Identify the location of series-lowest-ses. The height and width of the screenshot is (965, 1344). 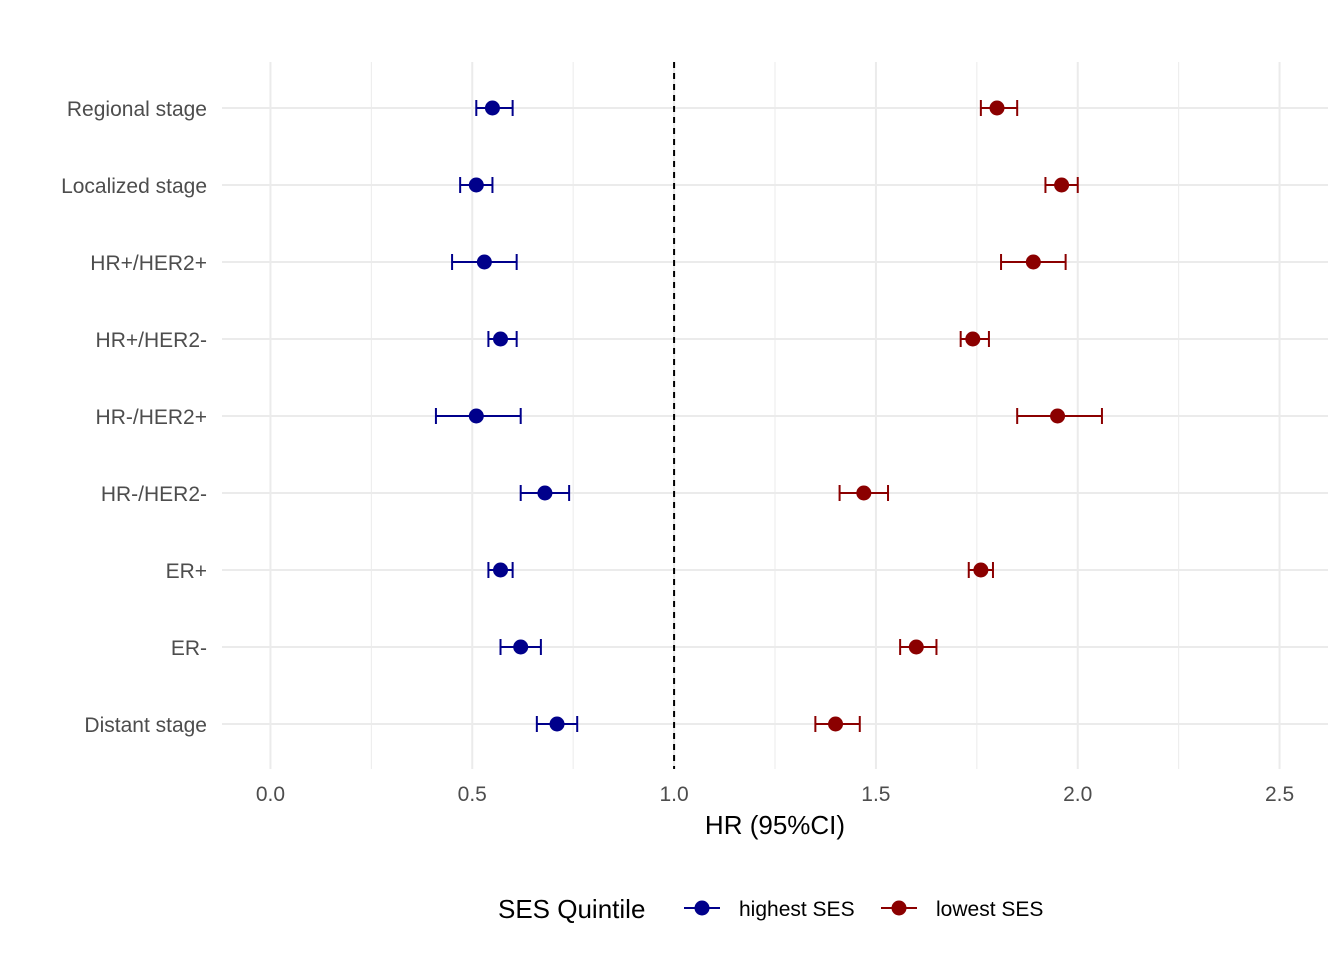
(958, 416).